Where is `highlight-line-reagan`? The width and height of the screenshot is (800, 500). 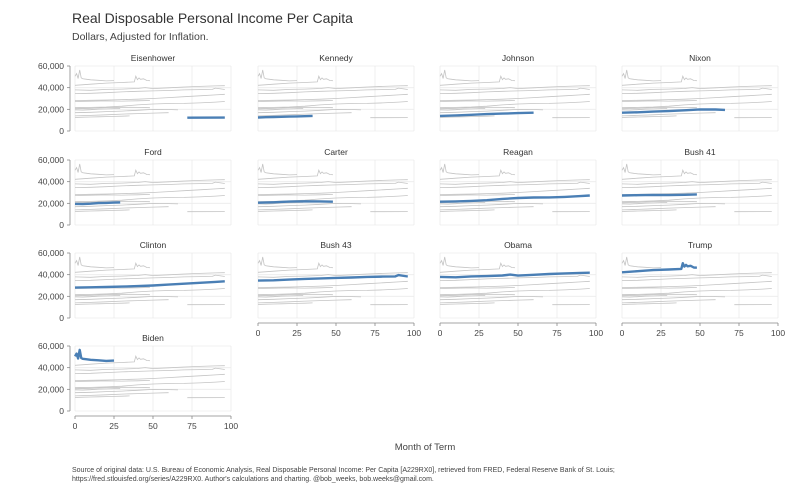
highlight-line-reagan is located at coordinates (514, 198).